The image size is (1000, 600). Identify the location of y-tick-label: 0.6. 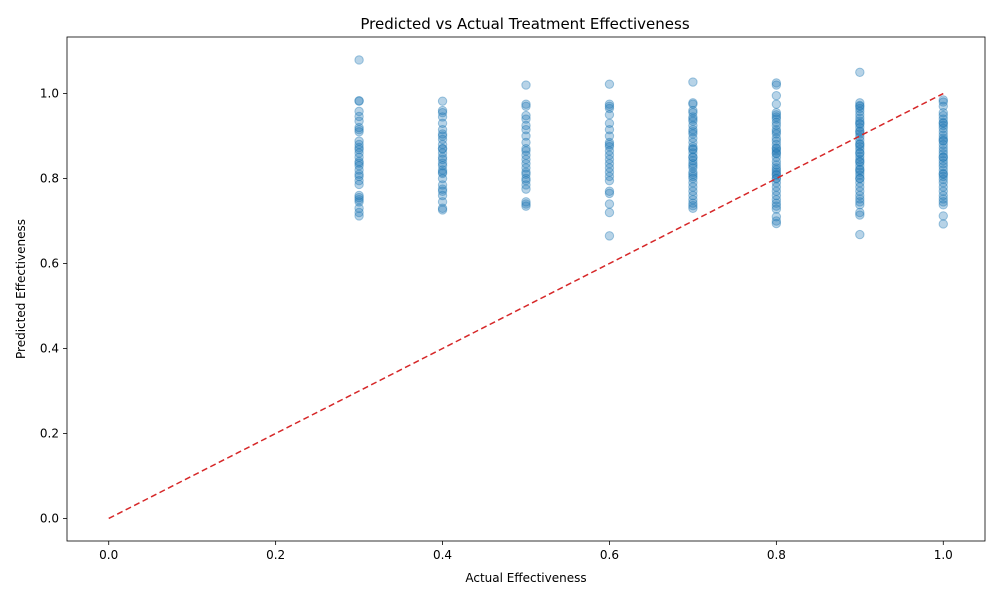
(49, 264).